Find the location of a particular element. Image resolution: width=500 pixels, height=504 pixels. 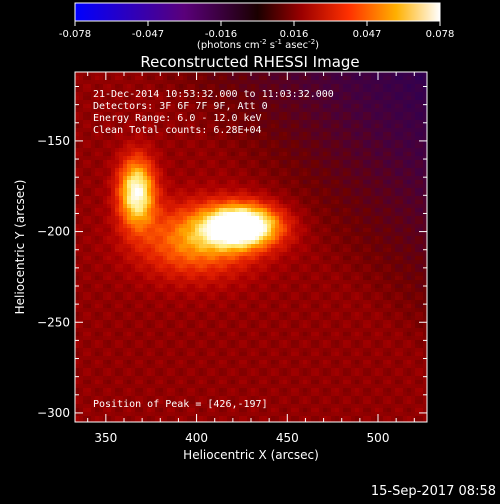

colorbar-tick-label: 0.078 is located at coordinates (440, 34).